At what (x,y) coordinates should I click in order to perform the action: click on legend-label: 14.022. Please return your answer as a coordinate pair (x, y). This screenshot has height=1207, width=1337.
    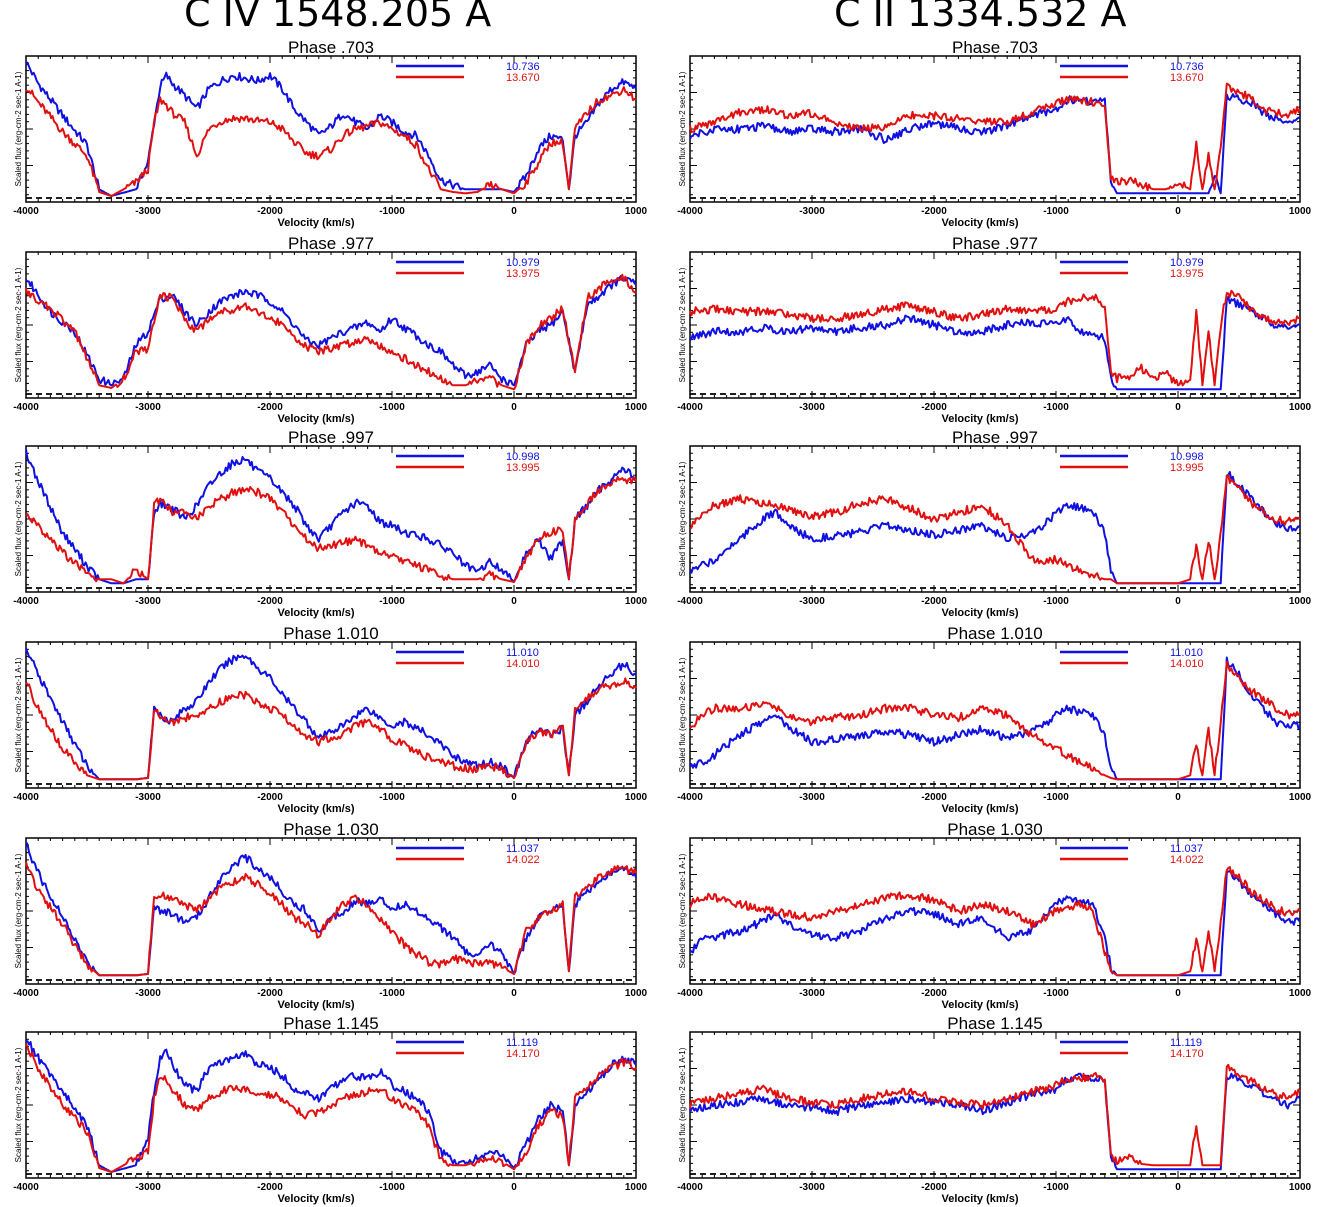
    Looking at the image, I should click on (1187, 860).